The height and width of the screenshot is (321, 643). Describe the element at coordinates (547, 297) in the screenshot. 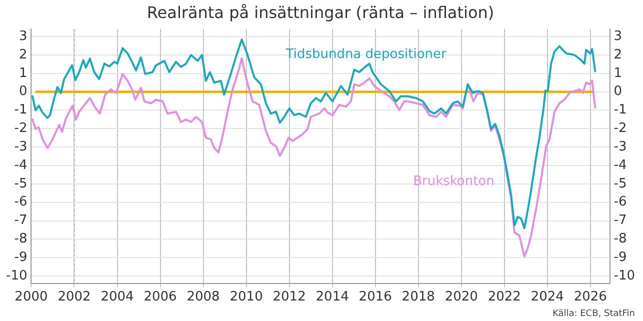

I see `x-tick-label: 2024` at that location.